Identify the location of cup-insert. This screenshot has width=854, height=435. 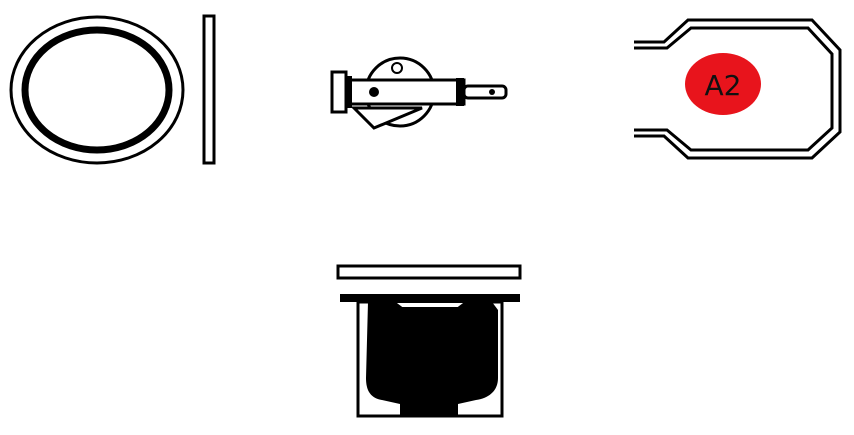
(429, 342).